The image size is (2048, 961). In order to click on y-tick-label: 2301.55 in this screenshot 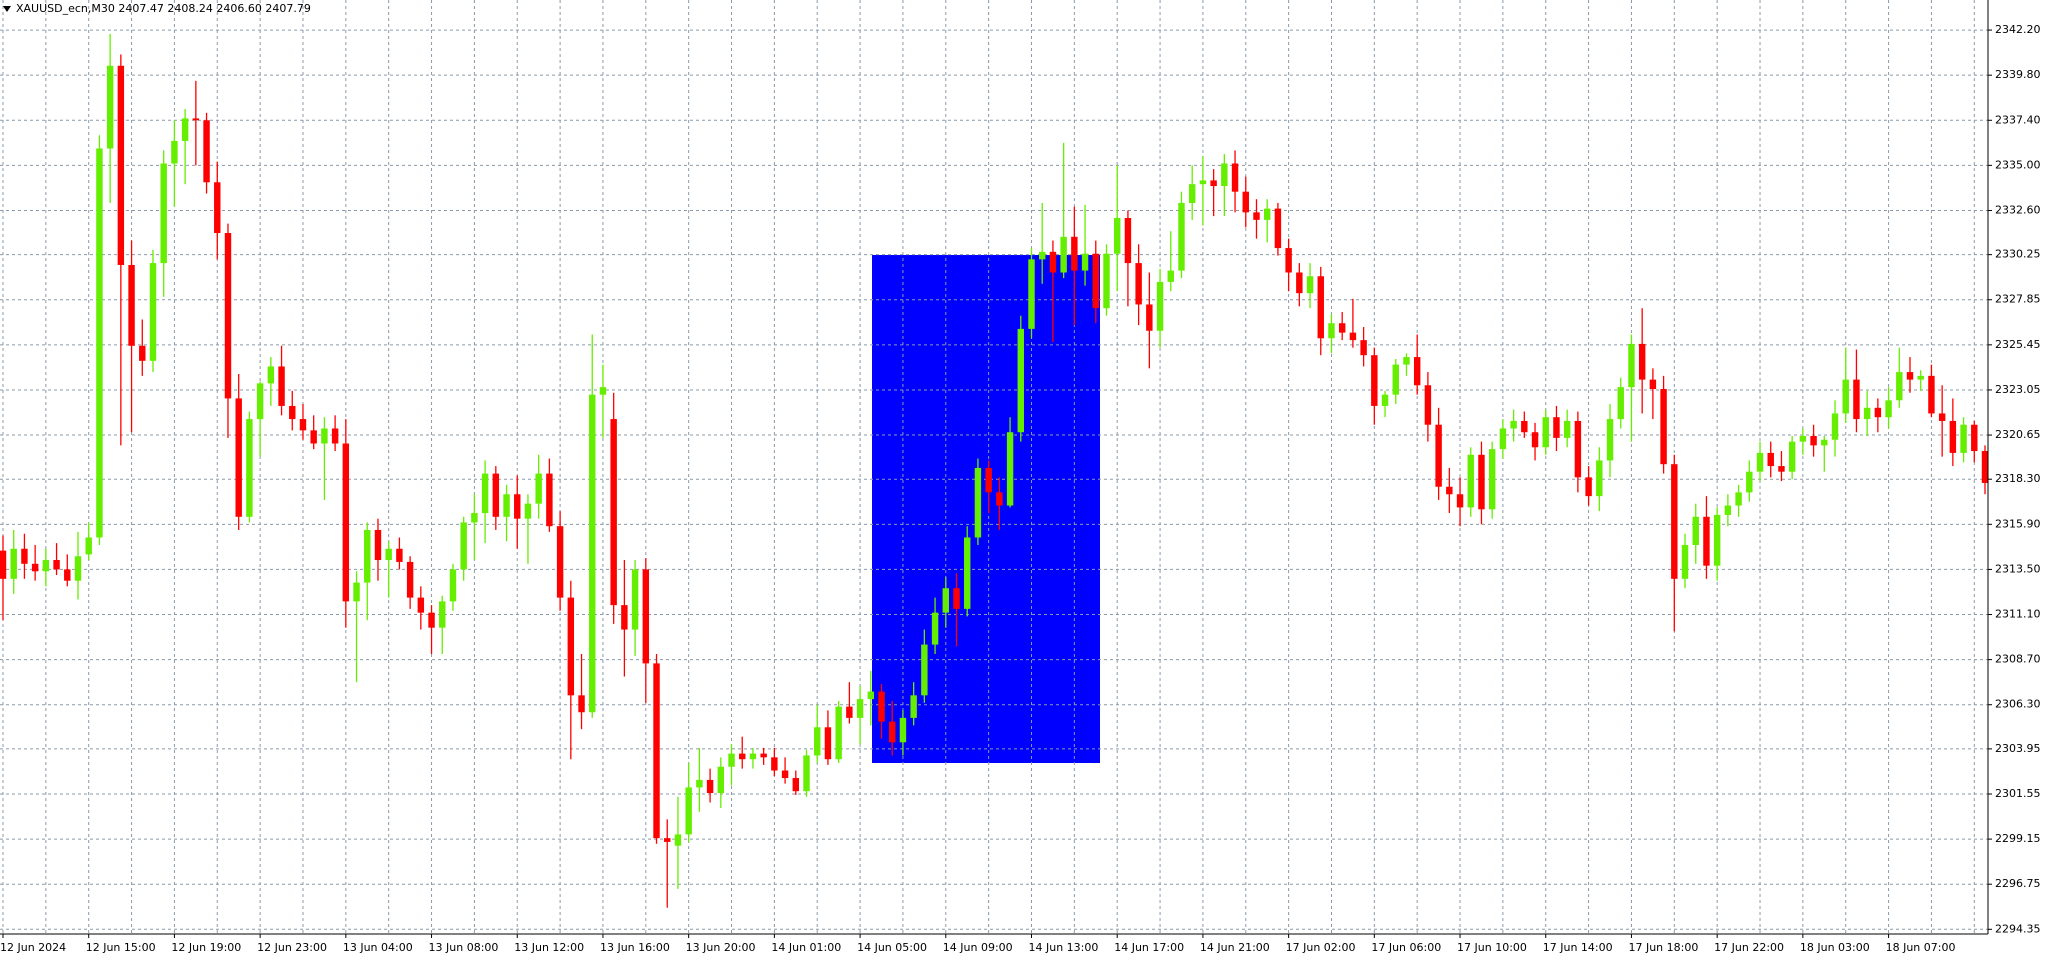, I will do `click(2018, 793)`.